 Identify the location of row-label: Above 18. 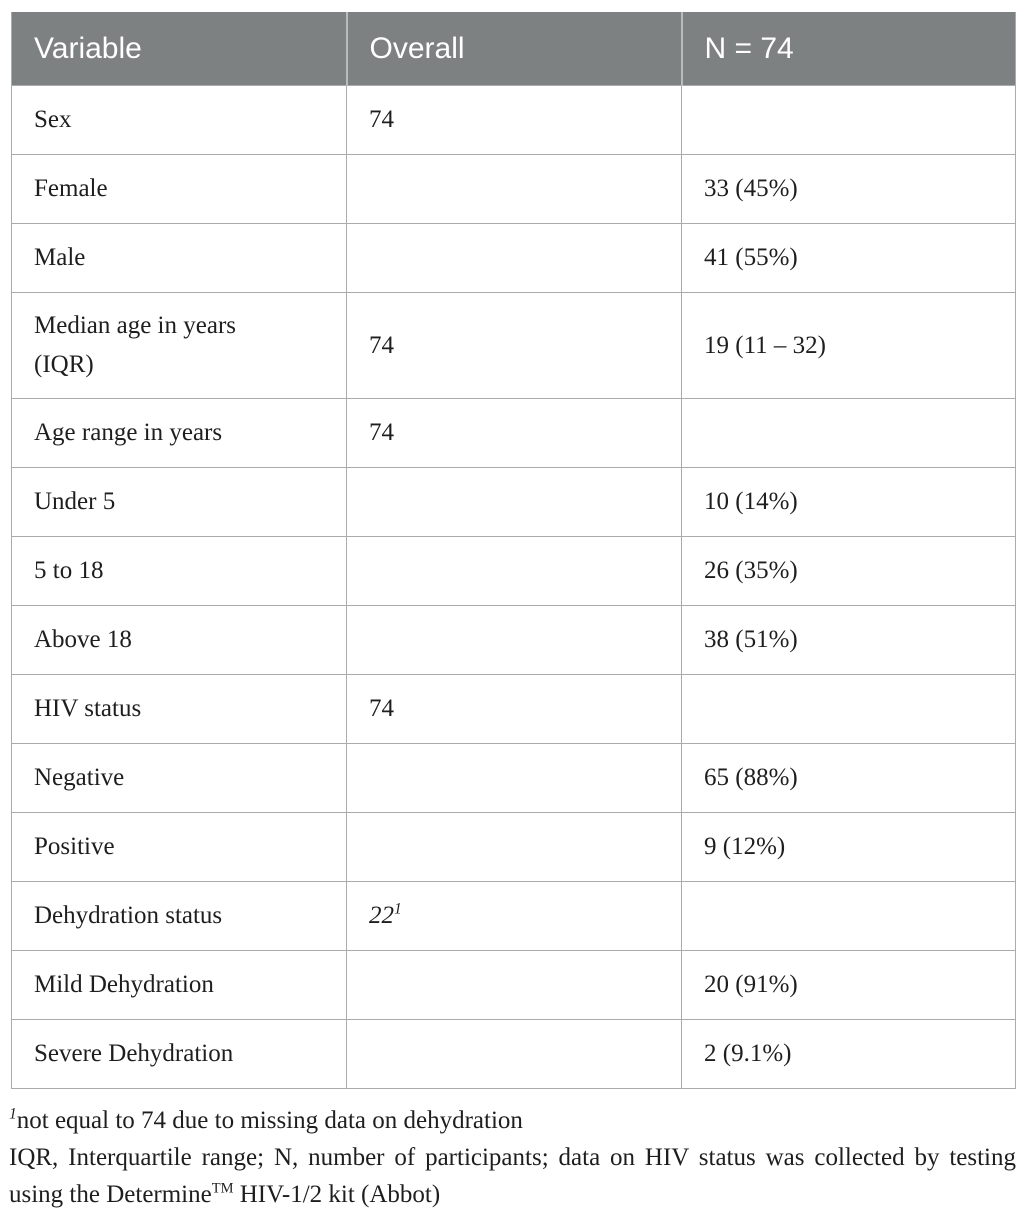
(83, 640).